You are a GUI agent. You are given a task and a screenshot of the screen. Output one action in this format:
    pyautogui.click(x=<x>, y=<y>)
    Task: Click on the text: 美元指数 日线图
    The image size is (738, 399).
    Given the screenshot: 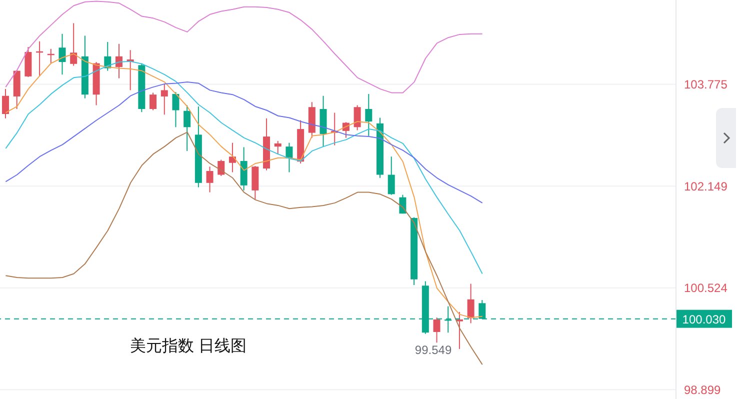 What is the action you would take?
    pyautogui.click(x=188, y=346)
    